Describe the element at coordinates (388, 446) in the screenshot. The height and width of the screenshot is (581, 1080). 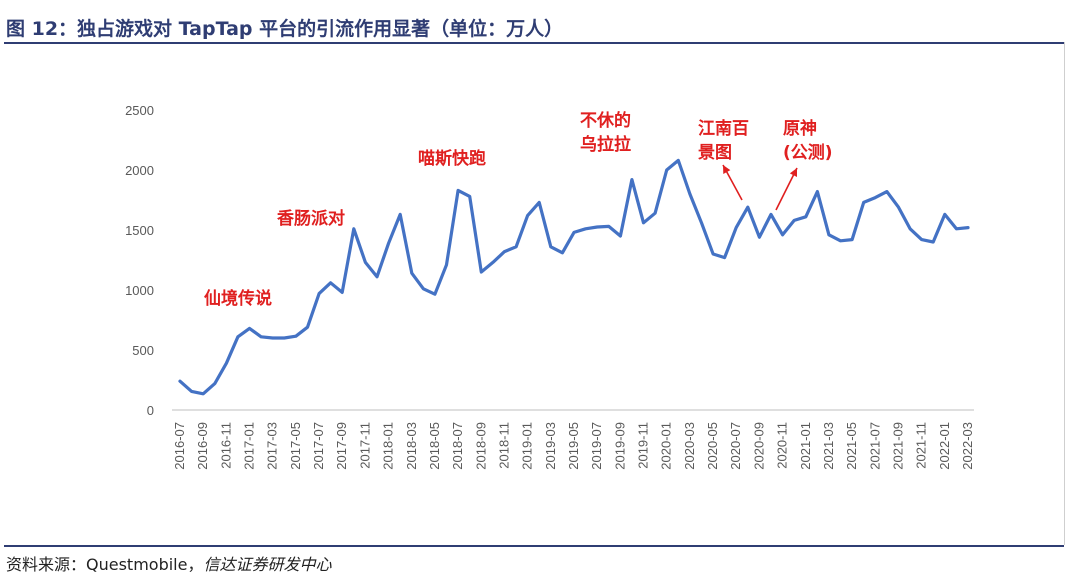
I see `x-tick-label: 2018-01` at that location.